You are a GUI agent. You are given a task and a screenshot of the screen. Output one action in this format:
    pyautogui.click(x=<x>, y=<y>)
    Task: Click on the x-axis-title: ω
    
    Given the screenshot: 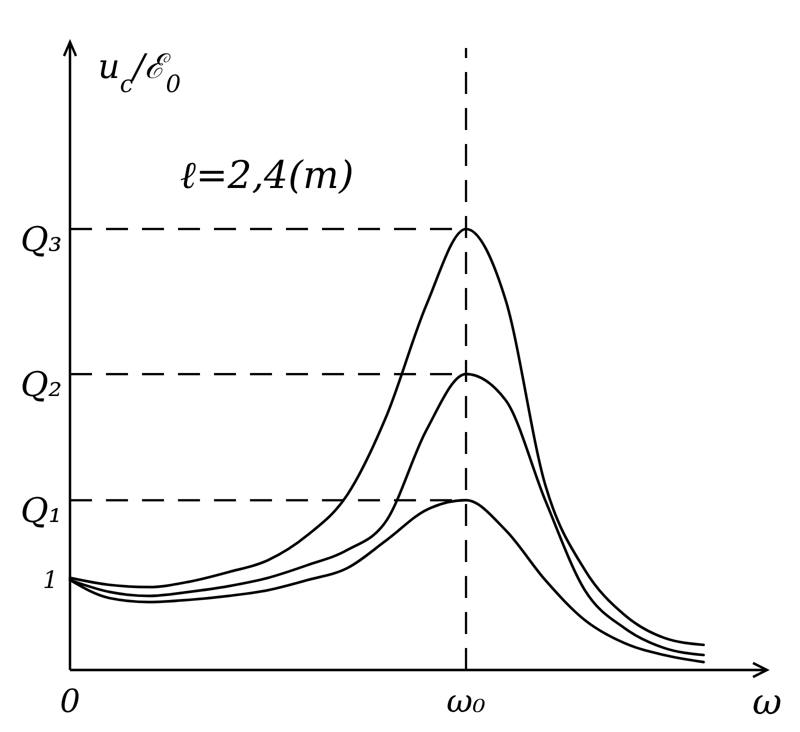 What is the action you would take?
    pyautogui.click(x=767, y=702)
    